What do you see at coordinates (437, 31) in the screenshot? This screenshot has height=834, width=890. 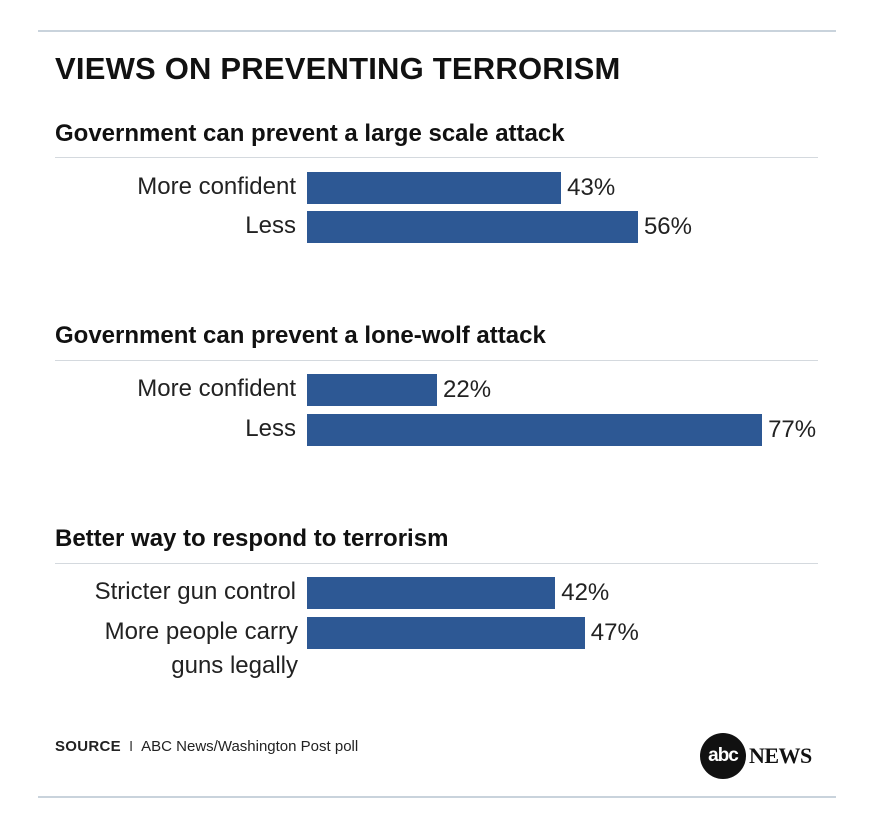 I see `top-divider` at bounding box center [437, 31].